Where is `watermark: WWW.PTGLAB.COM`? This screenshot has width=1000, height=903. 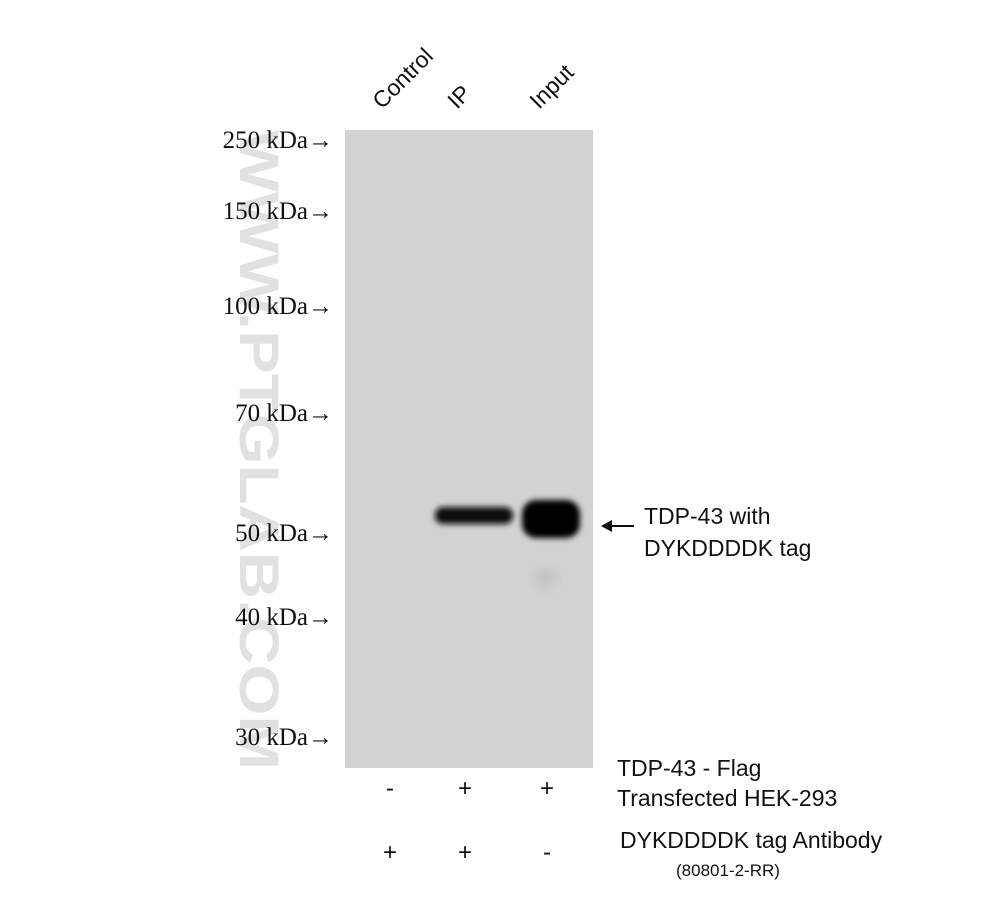
watermark: WWW.PTGLAB.COM is located at coordinates (259, 450).